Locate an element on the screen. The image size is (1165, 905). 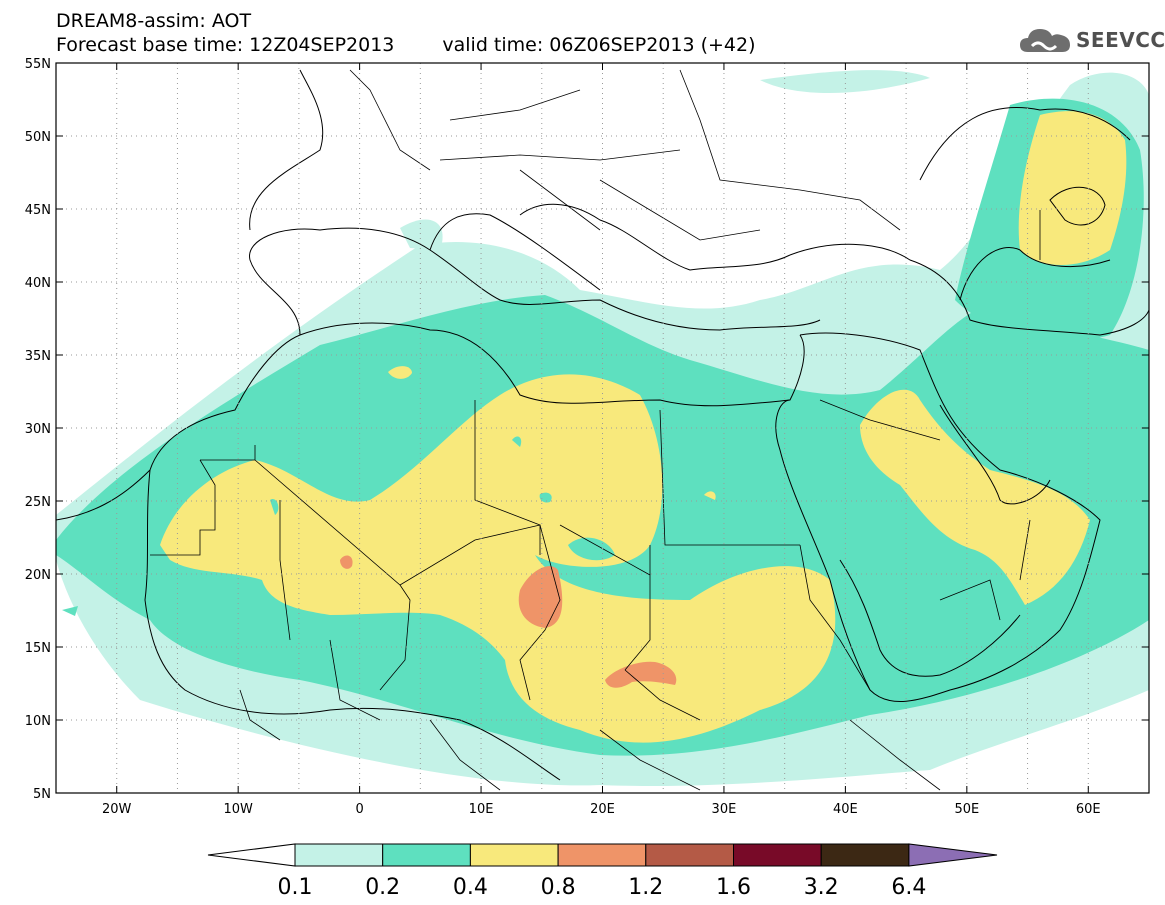
lat-tick-label: 40N is located at coordinates (38, 283).